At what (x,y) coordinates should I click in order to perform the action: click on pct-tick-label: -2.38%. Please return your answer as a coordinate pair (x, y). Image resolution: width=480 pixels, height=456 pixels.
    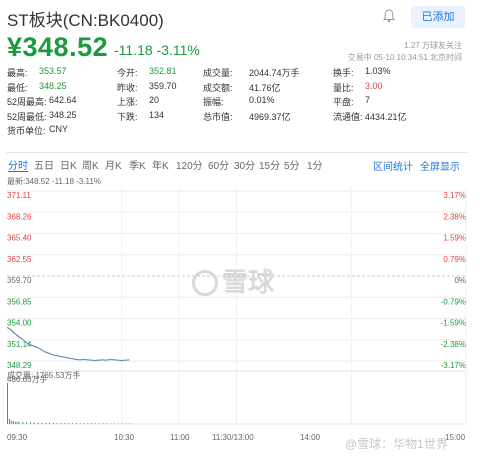
    Looking at the image, I should click on (453, 344).